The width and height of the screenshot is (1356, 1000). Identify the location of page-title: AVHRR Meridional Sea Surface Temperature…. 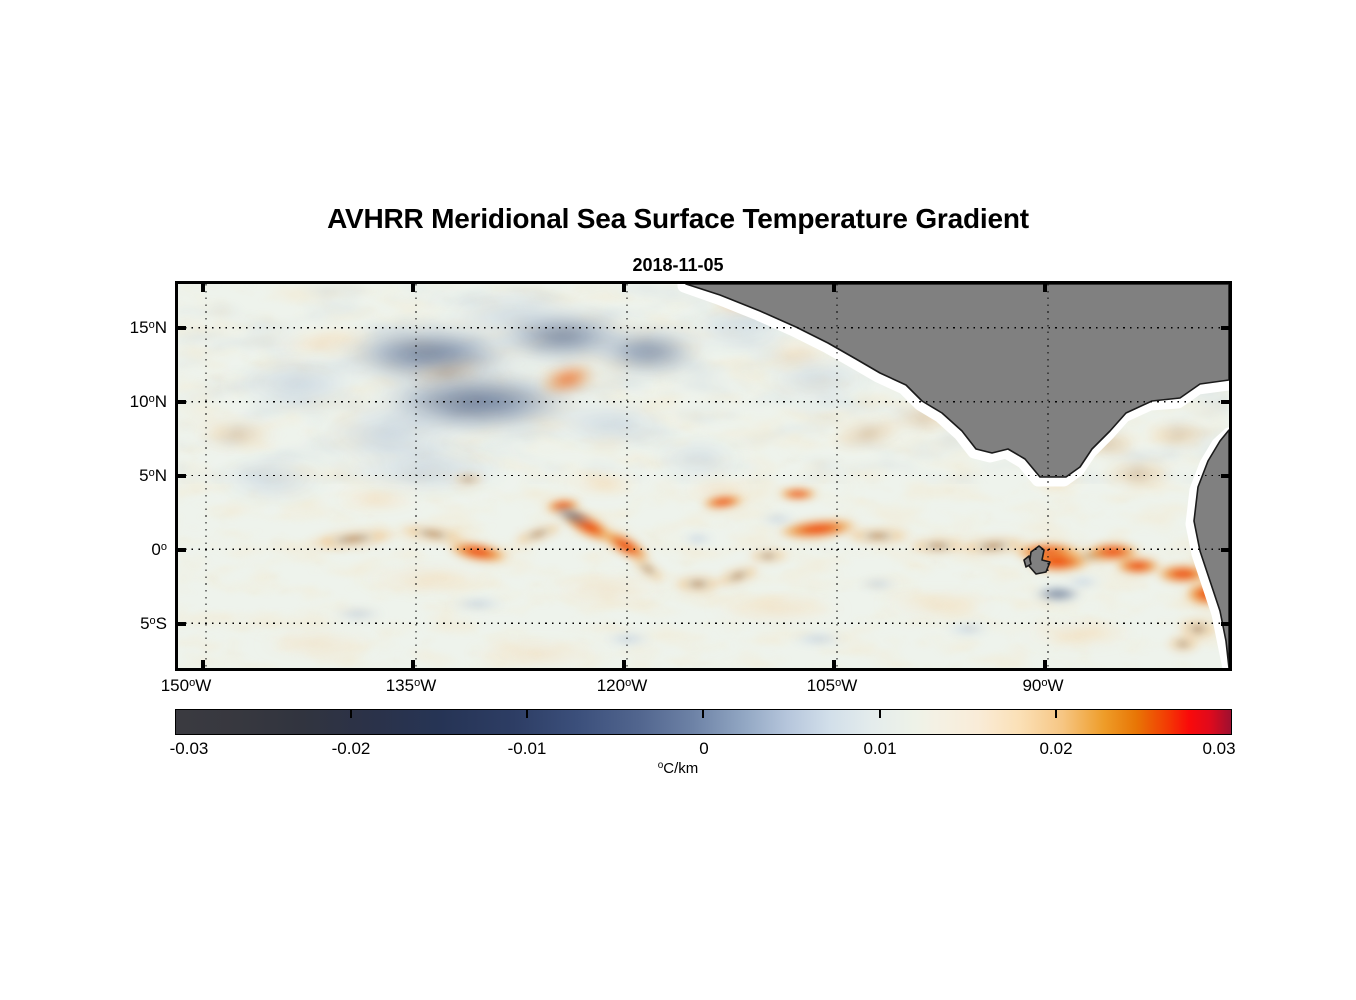
(678, 218).